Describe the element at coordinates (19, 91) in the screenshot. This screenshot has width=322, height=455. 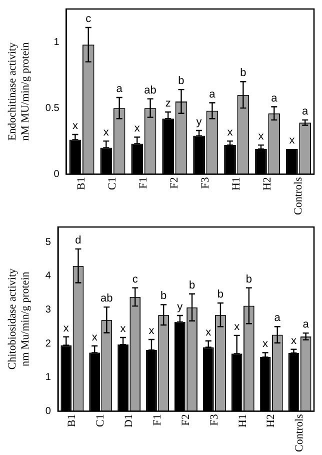
I see `y-axis-title: Endochitinase activity nM MU/min/g protein` at that location.